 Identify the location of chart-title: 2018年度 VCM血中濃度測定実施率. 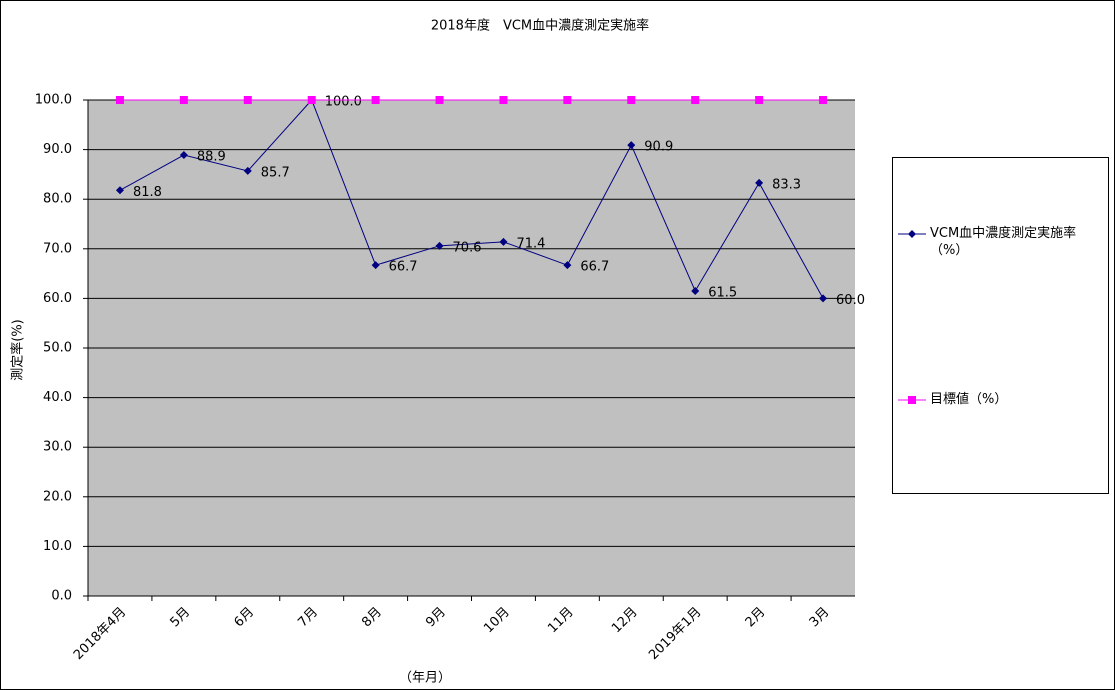
(540, 26).